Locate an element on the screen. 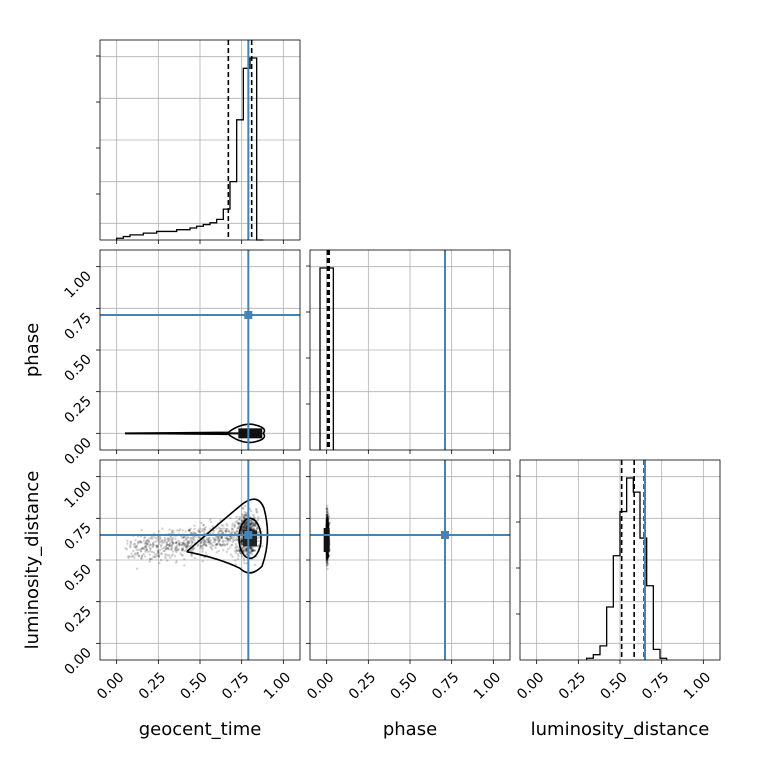  hist-panel-geocent_time is located at coordinates (198, 141).